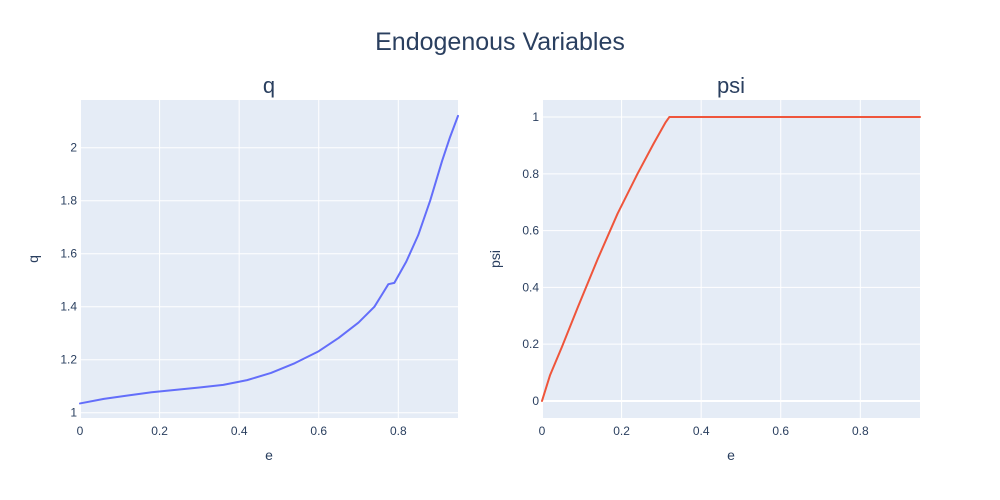 The image size is (1000, 500). What do you see at coordinates (535, 117) in the screenshot?
I see `psi-y-tick-label: 1` at bounding box center [535, 117].